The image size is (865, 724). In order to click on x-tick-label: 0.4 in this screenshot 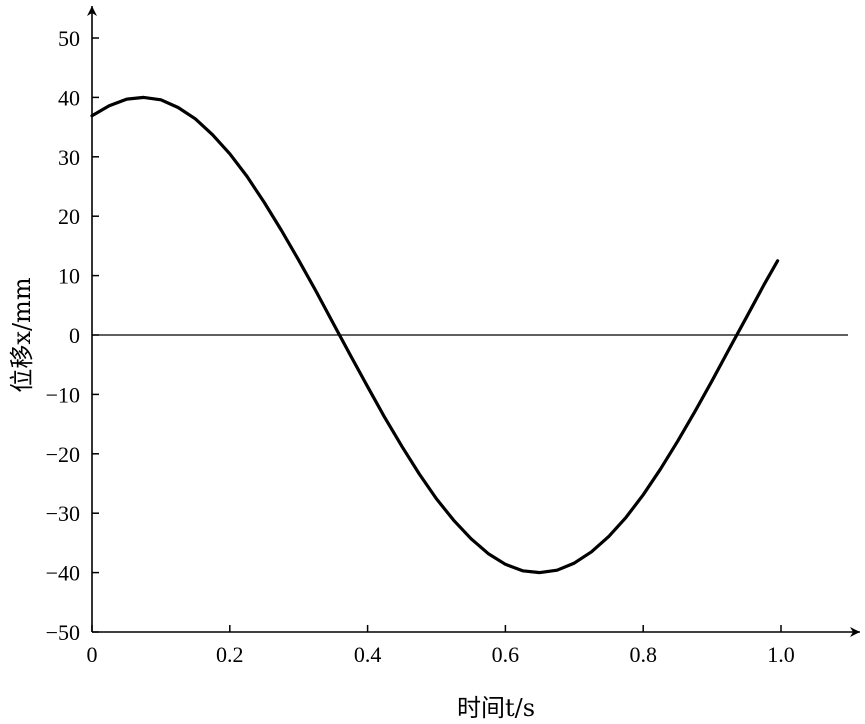, I will do `click(368, 654)`.